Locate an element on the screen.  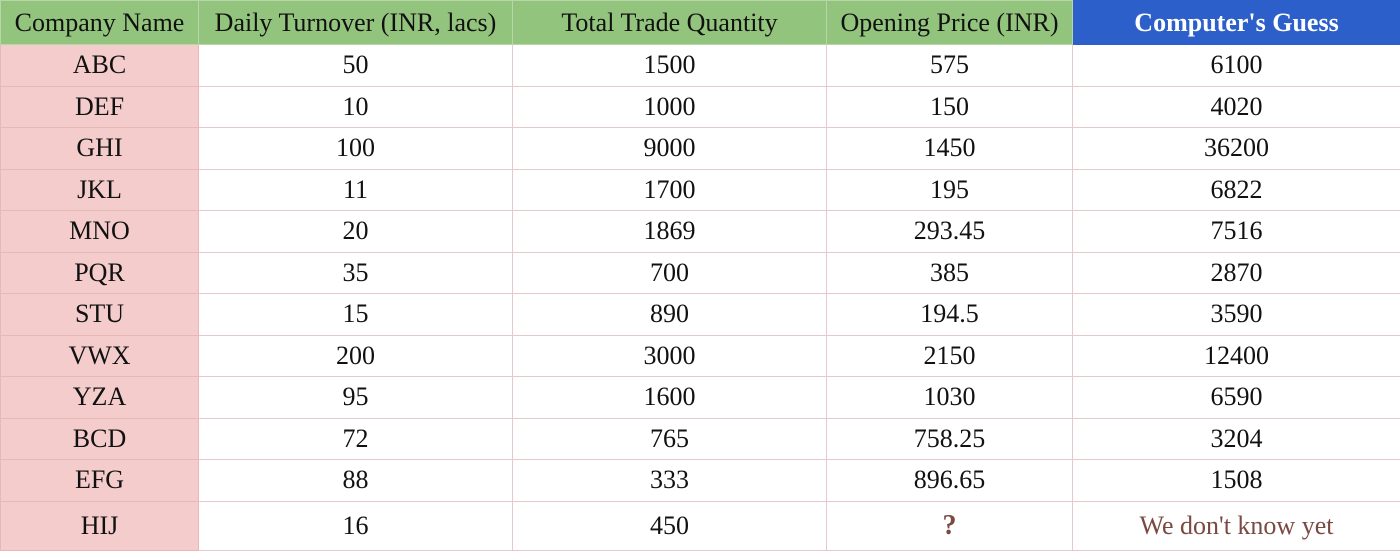
header-company-name: Company Name is located at coordinates (100, 23).